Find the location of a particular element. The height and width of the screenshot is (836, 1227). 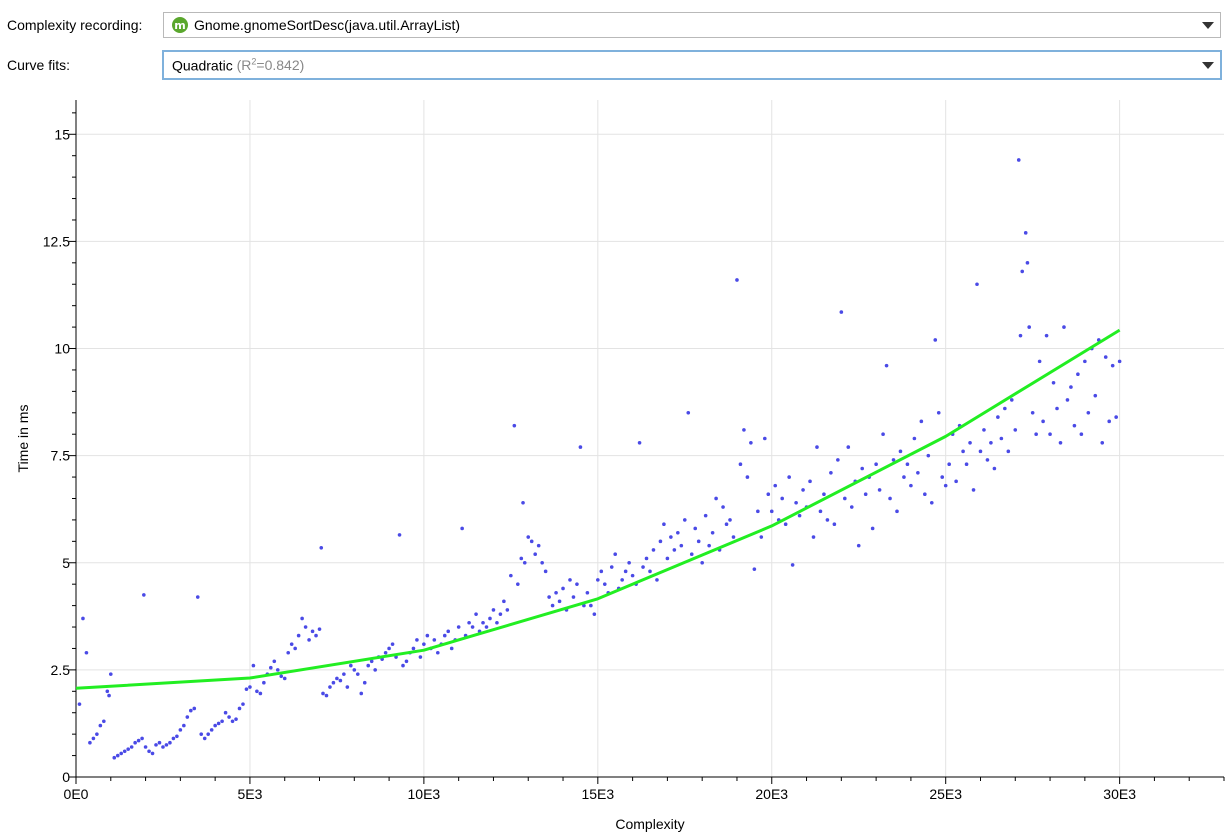

curve-fits-select: Quadratic (R2=0.842) is located at coordinates (692, 65).